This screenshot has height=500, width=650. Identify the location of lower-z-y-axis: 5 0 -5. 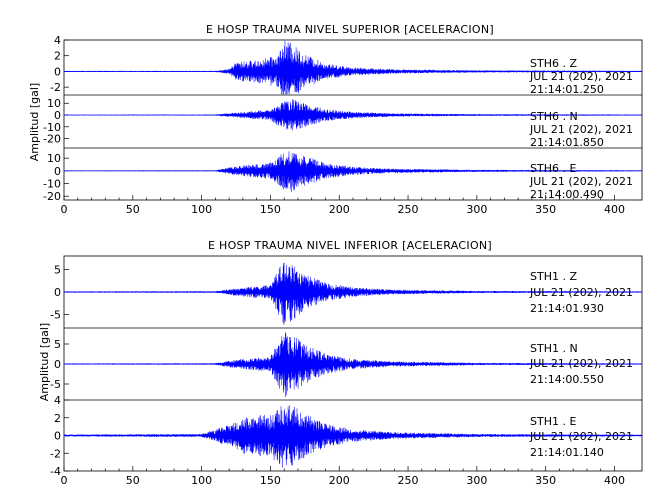
(59, 293).